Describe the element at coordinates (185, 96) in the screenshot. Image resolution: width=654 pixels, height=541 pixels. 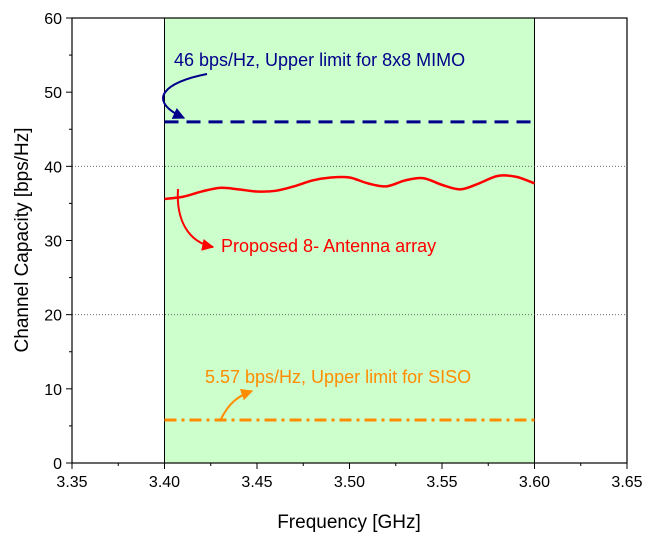
I see `mimo-arrow` at that location.